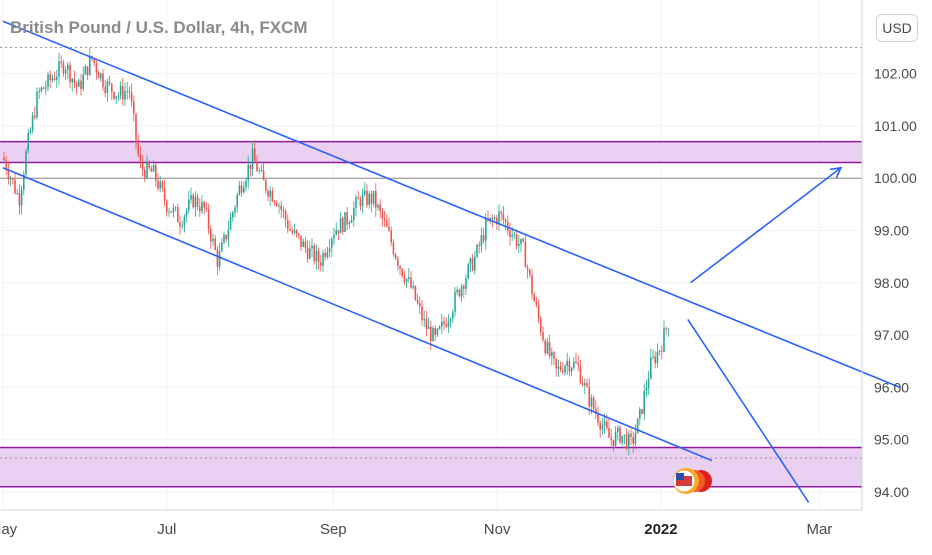 This screenshot has width=932, height=555. Describe the element at coordinates (497, 529) in the screenshot. I see `time-tick-label-3: Nov` at that location.